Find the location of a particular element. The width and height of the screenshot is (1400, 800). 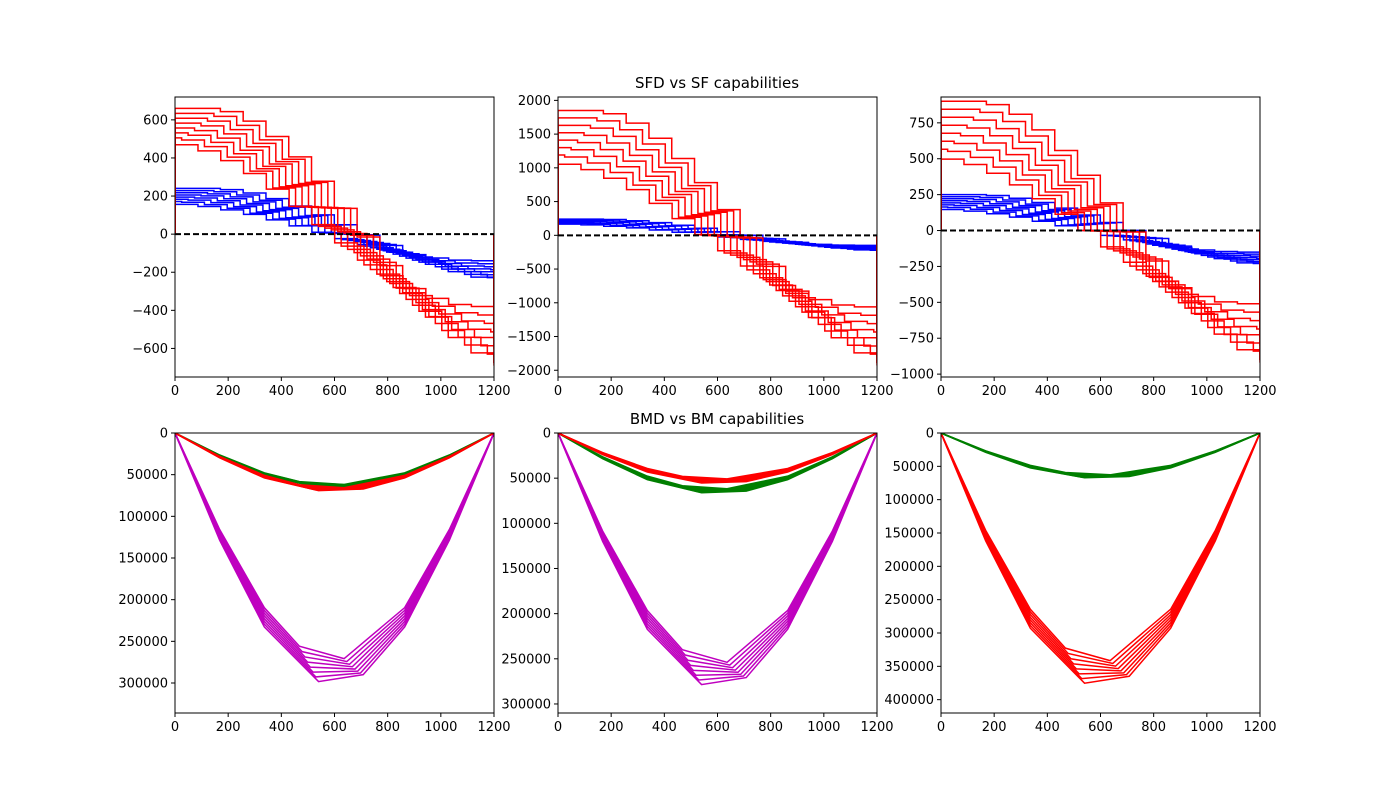

y-tick-label: −1500 is located at coordinates (529, 337).